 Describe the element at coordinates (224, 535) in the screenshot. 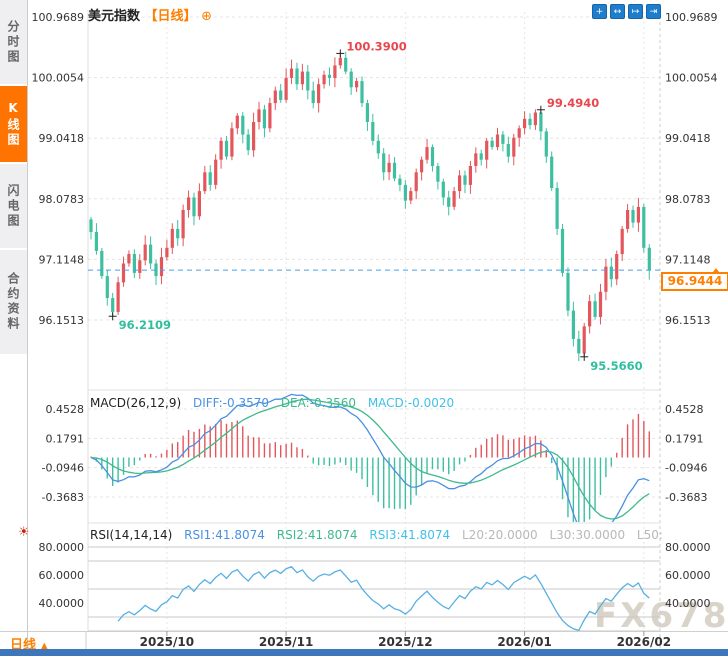

I see `rsi1-value: RSI1:41.8074` at that location.